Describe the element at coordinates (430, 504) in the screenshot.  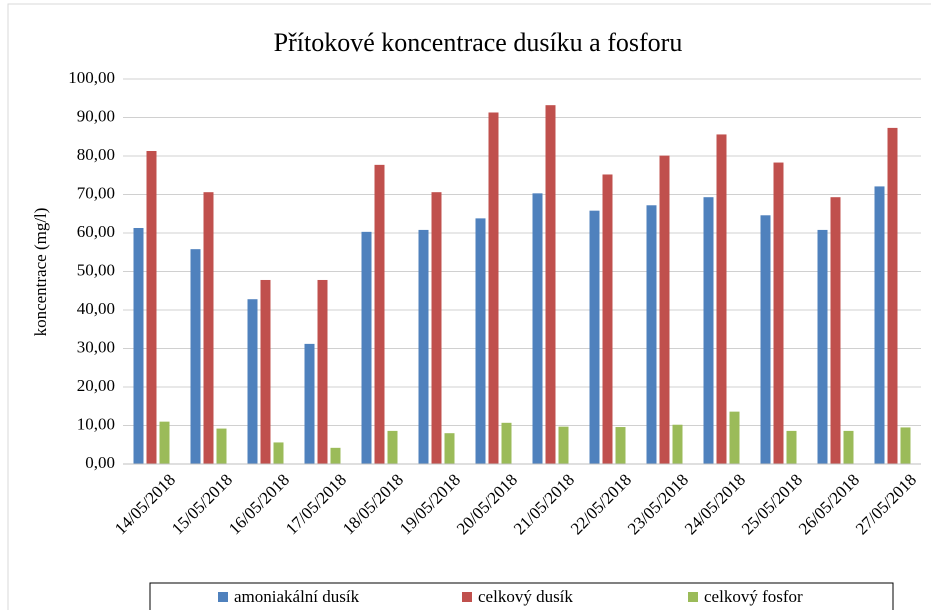
I see `x-tick-label: 19/05/2018` at that location.